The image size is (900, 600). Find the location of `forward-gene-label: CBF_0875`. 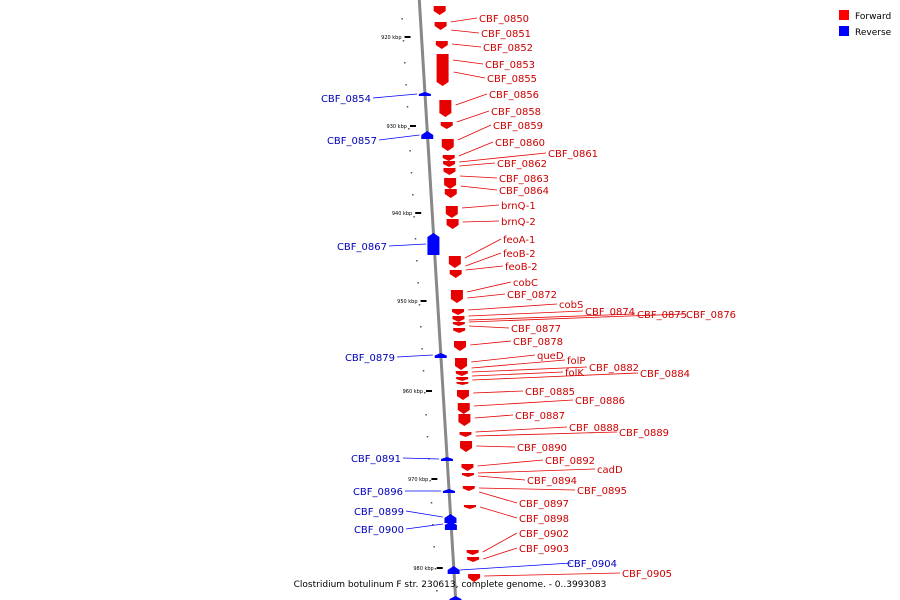

forward-gene-label: CBF_0875 is located at coordinates (662, 315).